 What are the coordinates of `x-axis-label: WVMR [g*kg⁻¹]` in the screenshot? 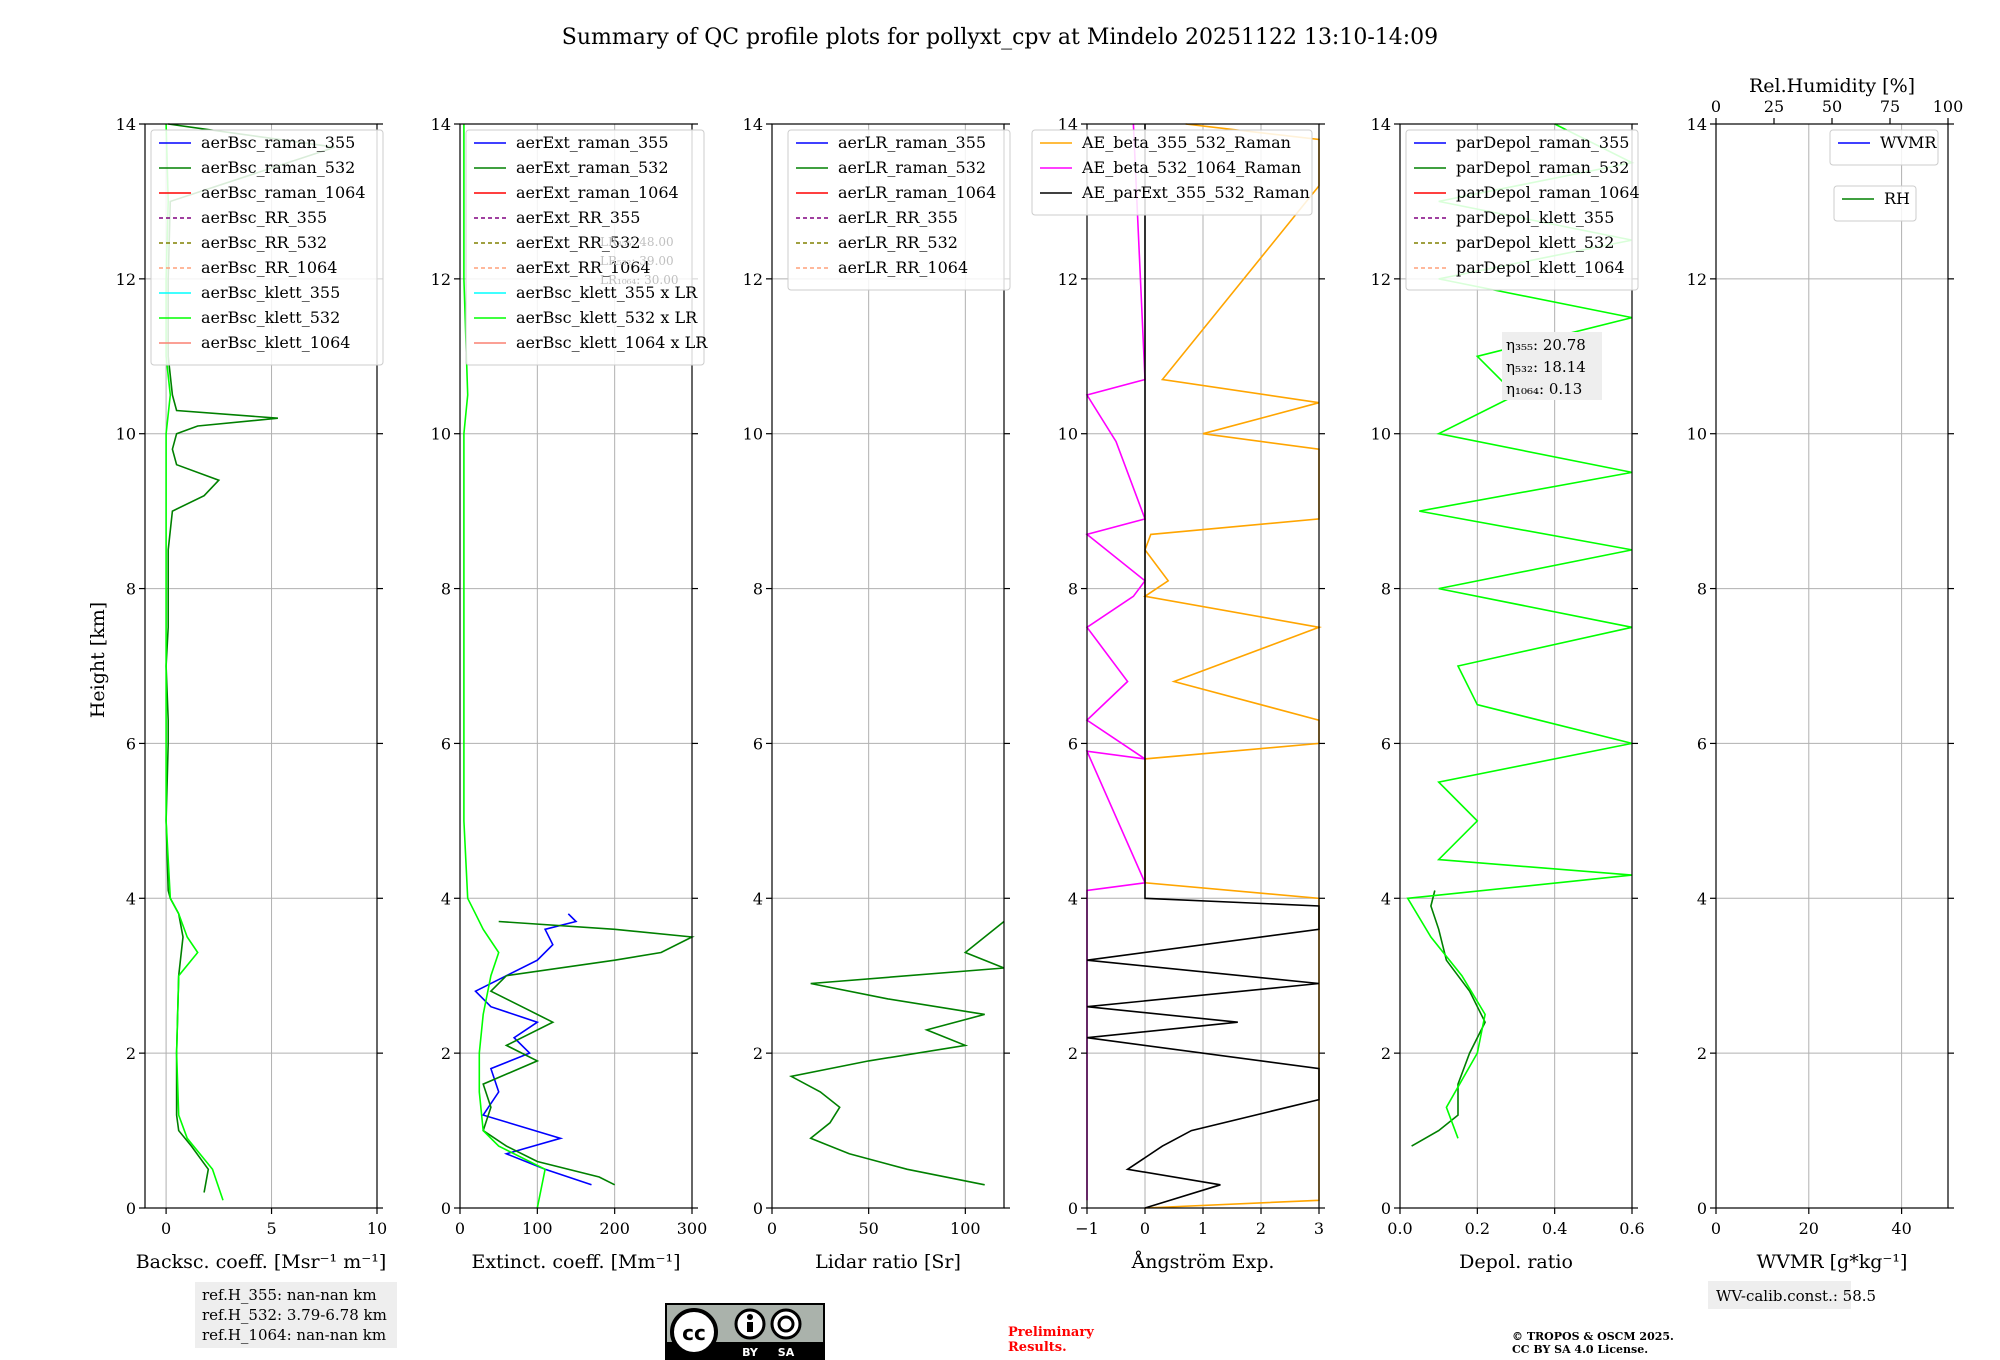 It's located at (1832, 1262).